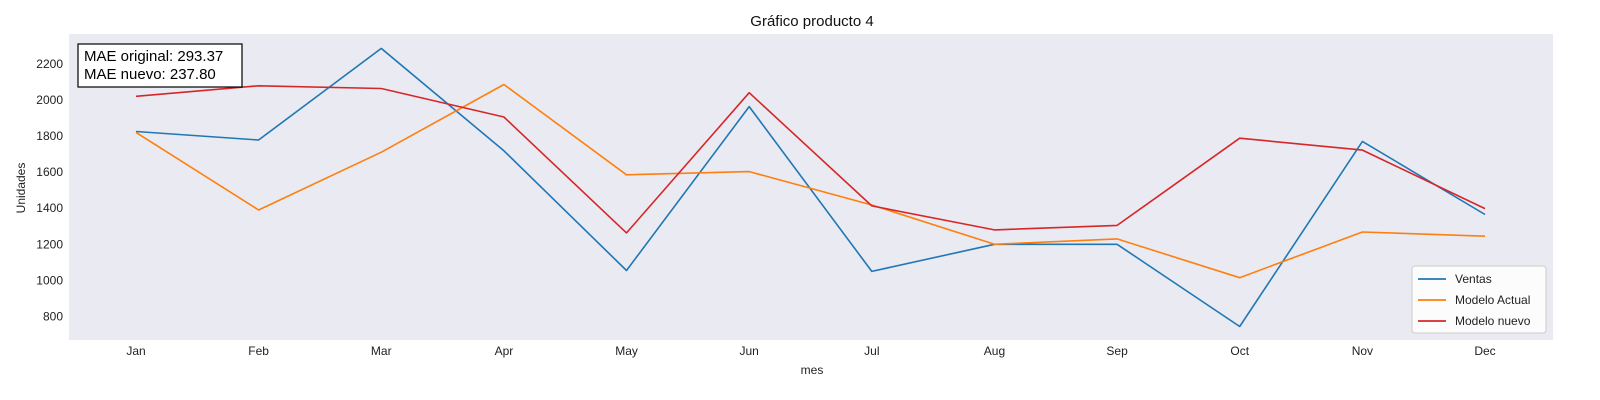  What do you see at coordinates (49, 244) in the screenshot?
I see `y-tick-label: 1200` at bounding box center [49, 244].